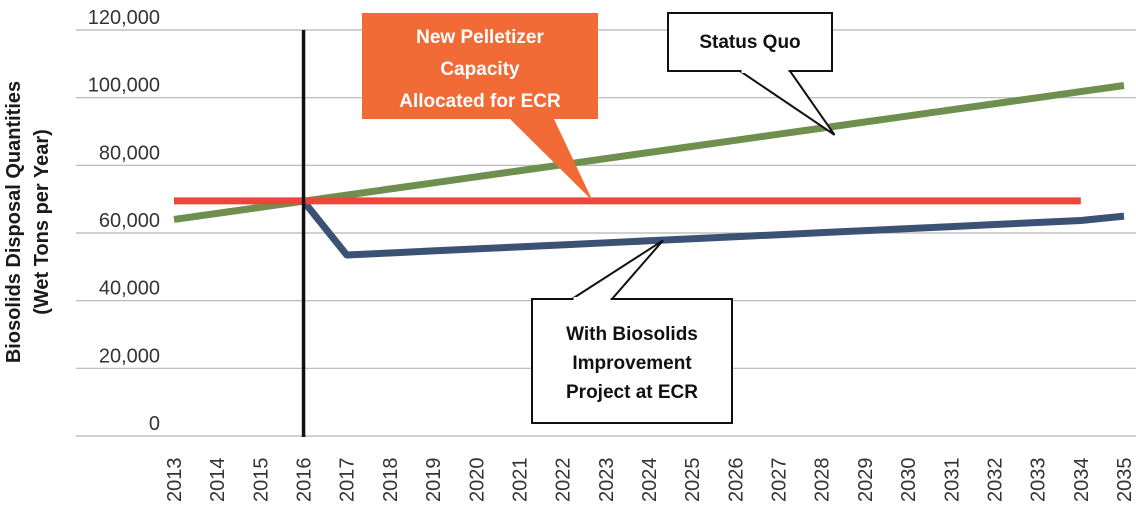 This screenshot has width=1136, height=510. I want to click on x-tick-label: 2021, so click(520, 480).